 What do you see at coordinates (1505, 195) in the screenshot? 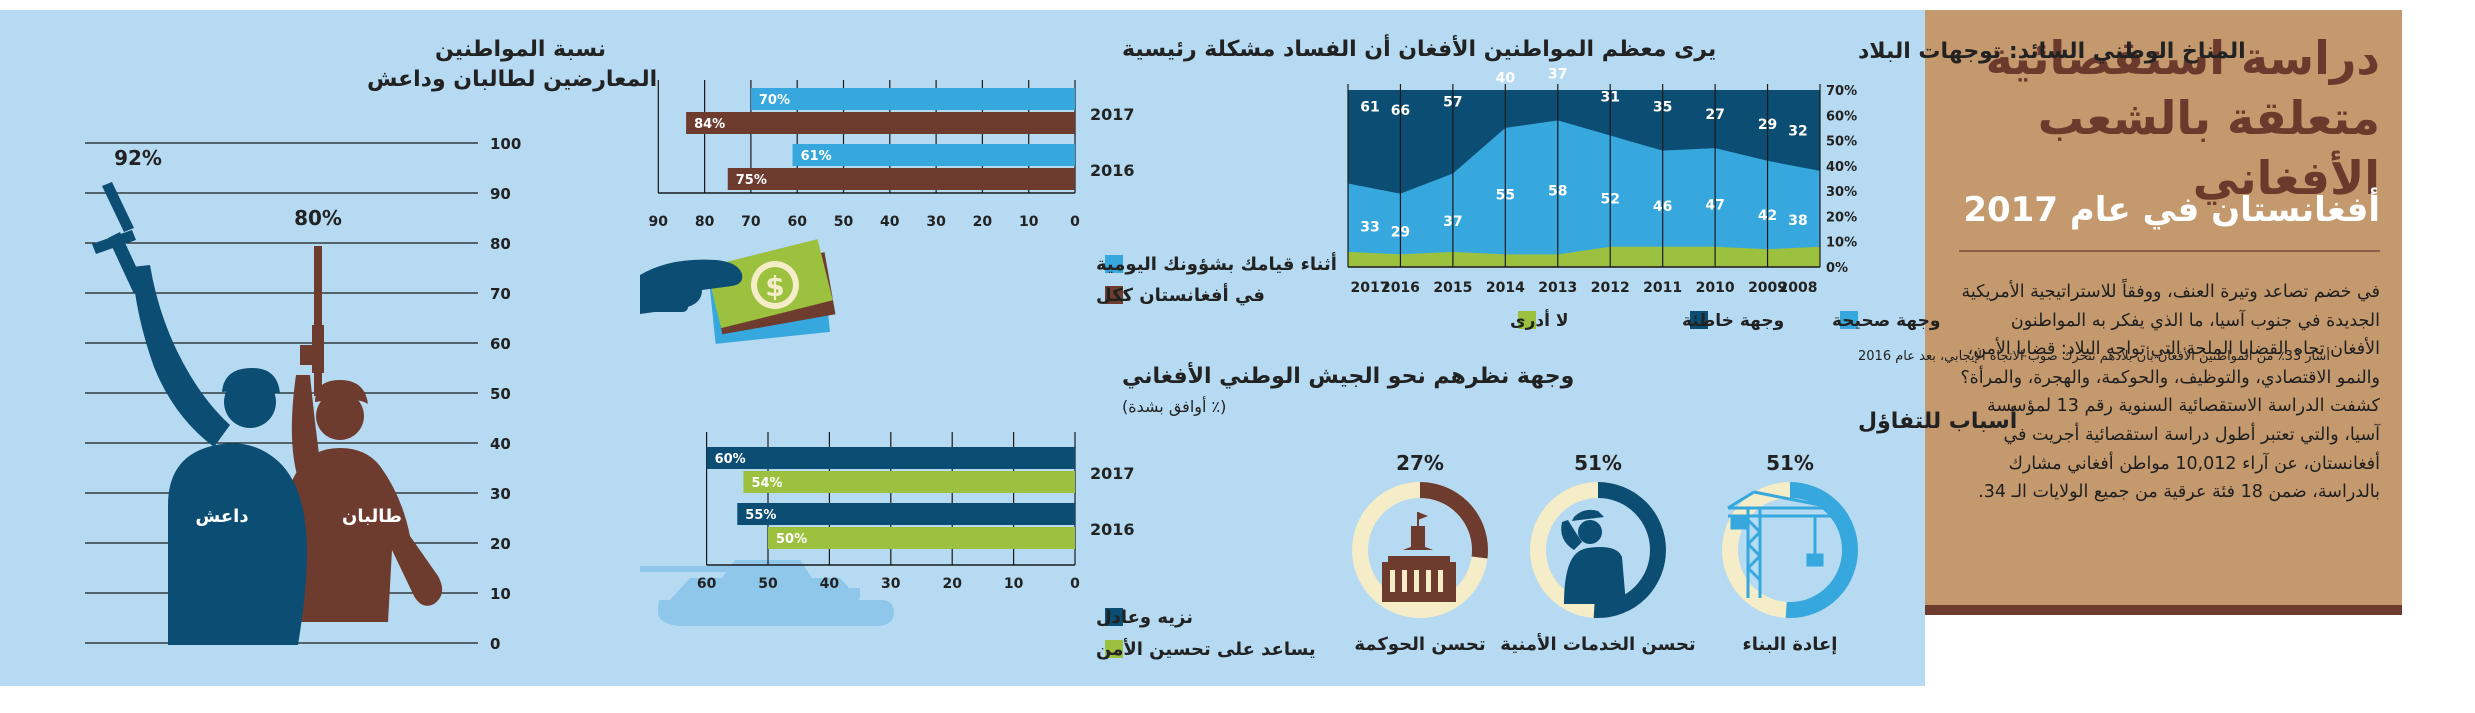
I see `mood-value-right-2014: 55` at bounding box center [1505, 195].